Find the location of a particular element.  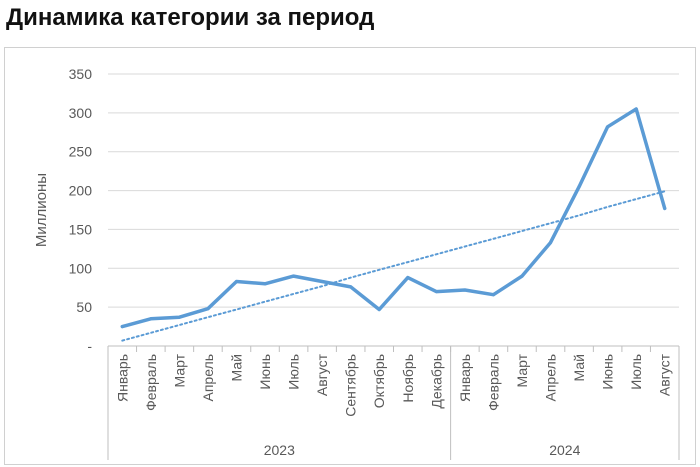

group-label: 2023 is located at coordinates (279, 450).